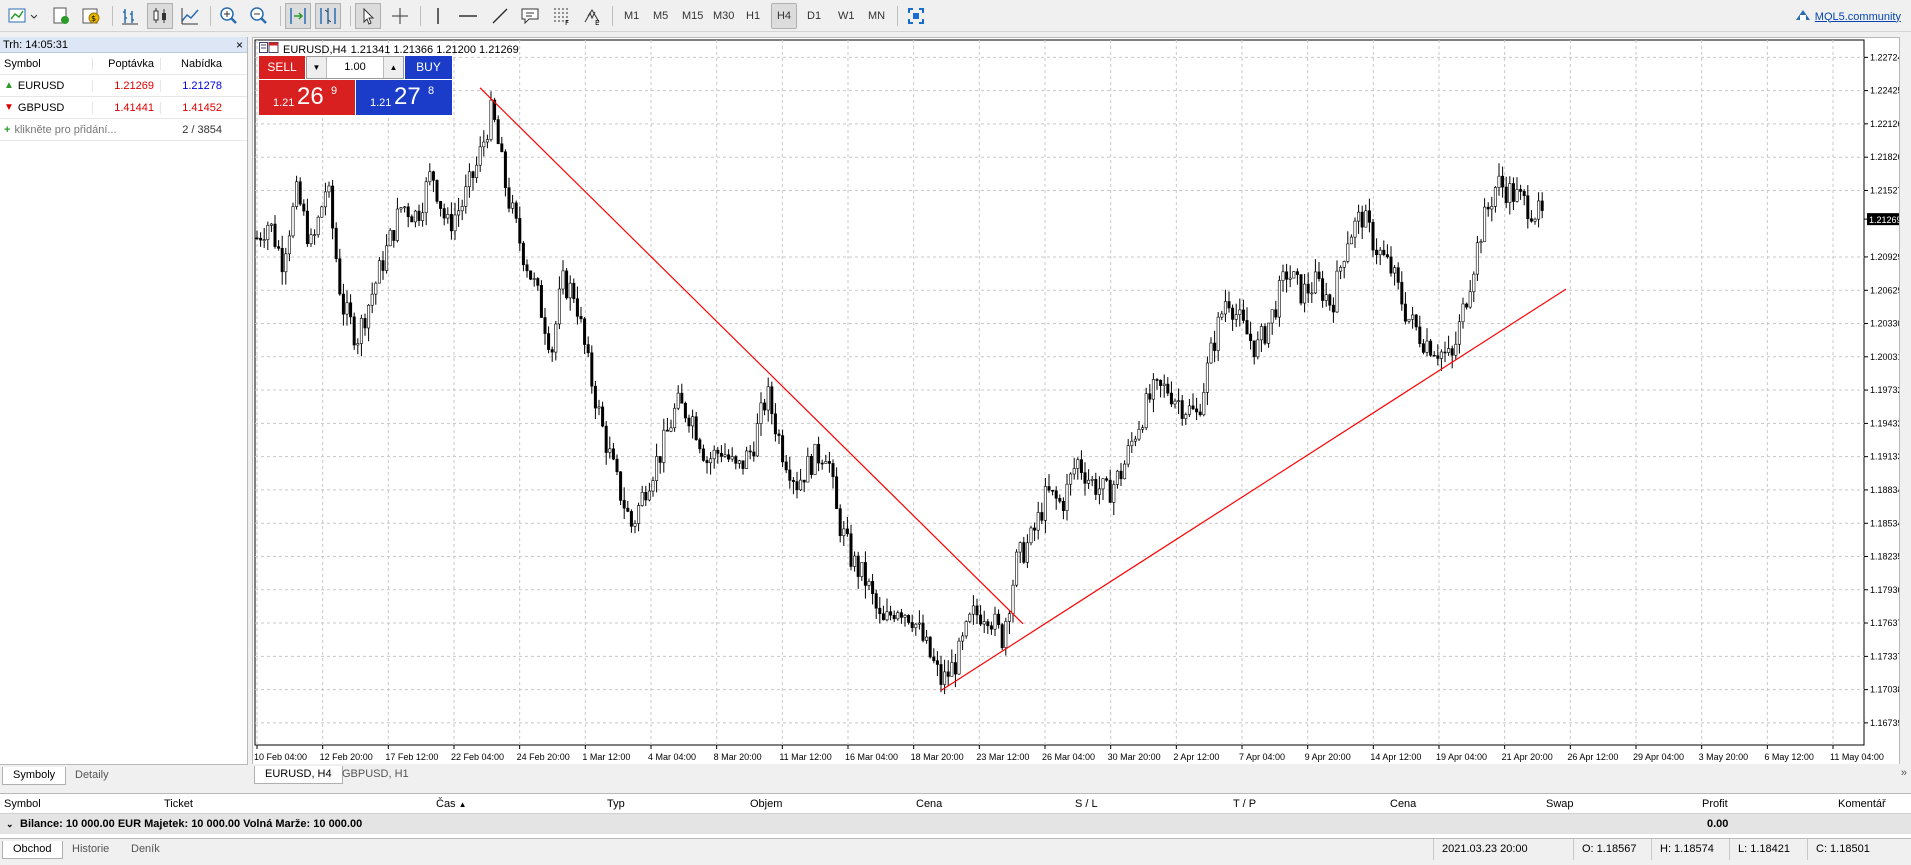 The height and width of the screenshot is (865, 1911). I want to click on ask-price: 1.41452, so click(194, 107).